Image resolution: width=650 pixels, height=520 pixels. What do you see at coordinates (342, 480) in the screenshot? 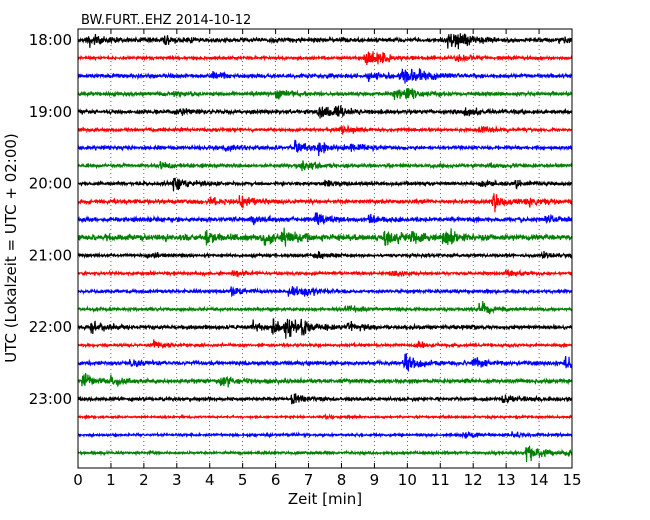
I see `x-tick-label-8: 8` at bounding box center [342, 480].